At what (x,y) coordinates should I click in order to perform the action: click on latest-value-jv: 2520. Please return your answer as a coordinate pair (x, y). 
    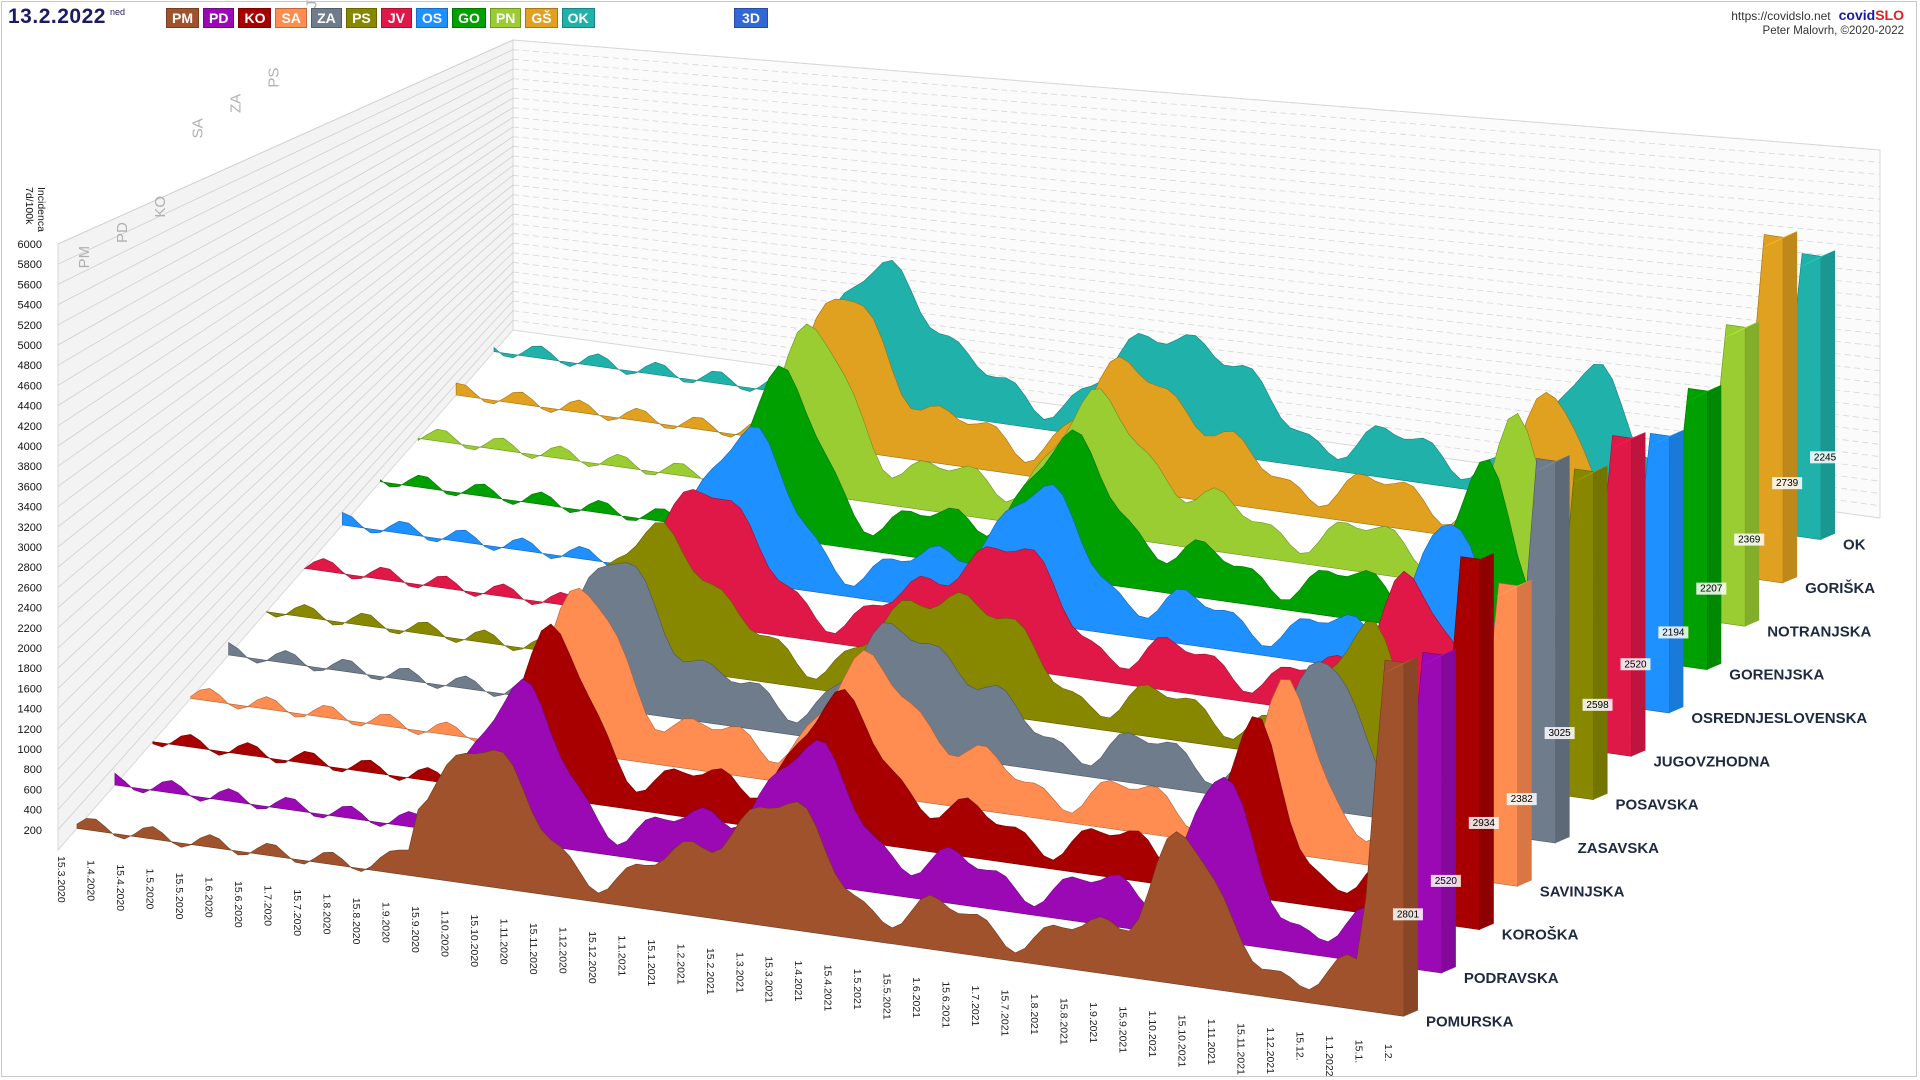
    Looking at the image, I should click on (1635, 664).